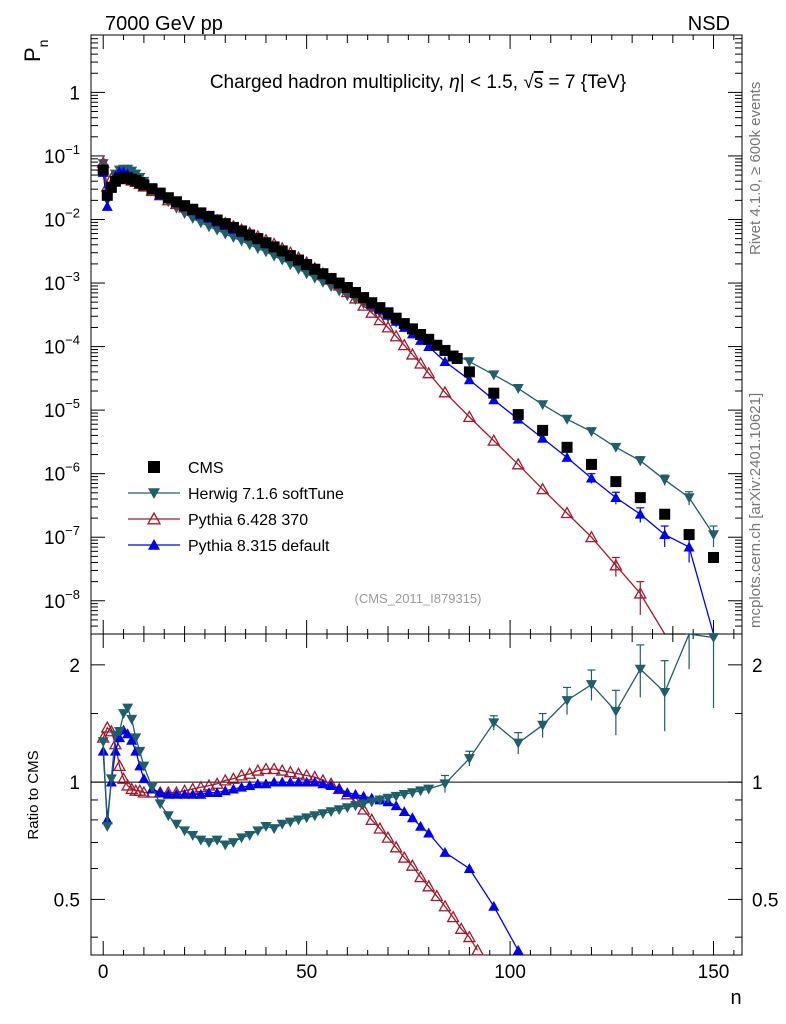 This screenshot has height=1024, width=786. What do you see at coordinates (62, 536) in the screenshot?
I see `ytick-label: 10⁻⁷` at bounding box center [62, 536].